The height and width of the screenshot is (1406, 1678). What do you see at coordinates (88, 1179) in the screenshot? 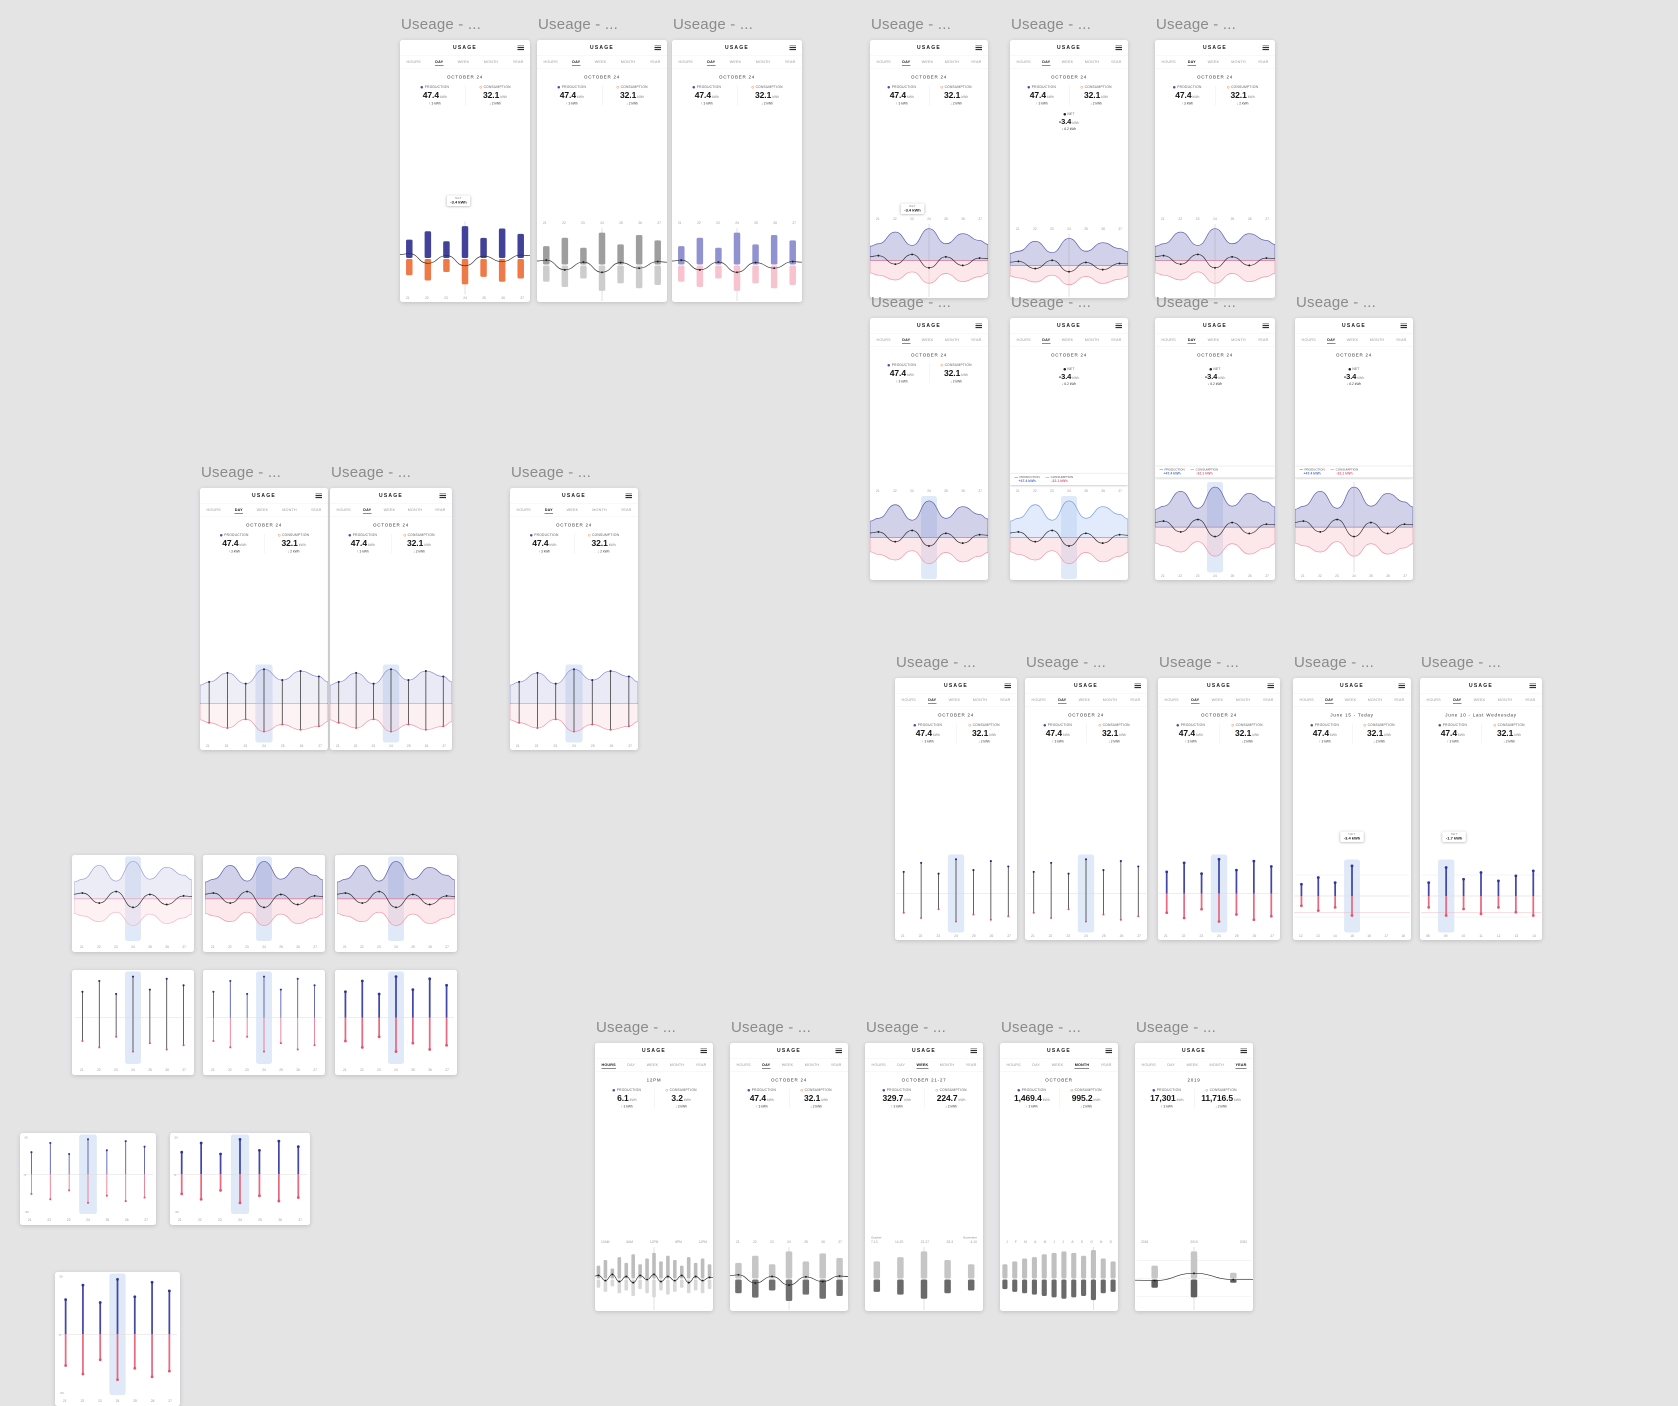
I see `design-frame: 50 0 -50 21 22 23 24 25 26 27` at bounding box center [88, 1179].